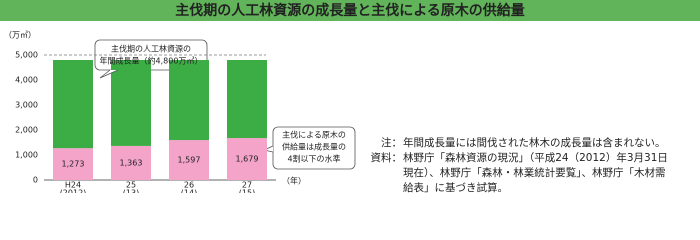  I want to click on x-tick-label: 26, so click(189, 185).